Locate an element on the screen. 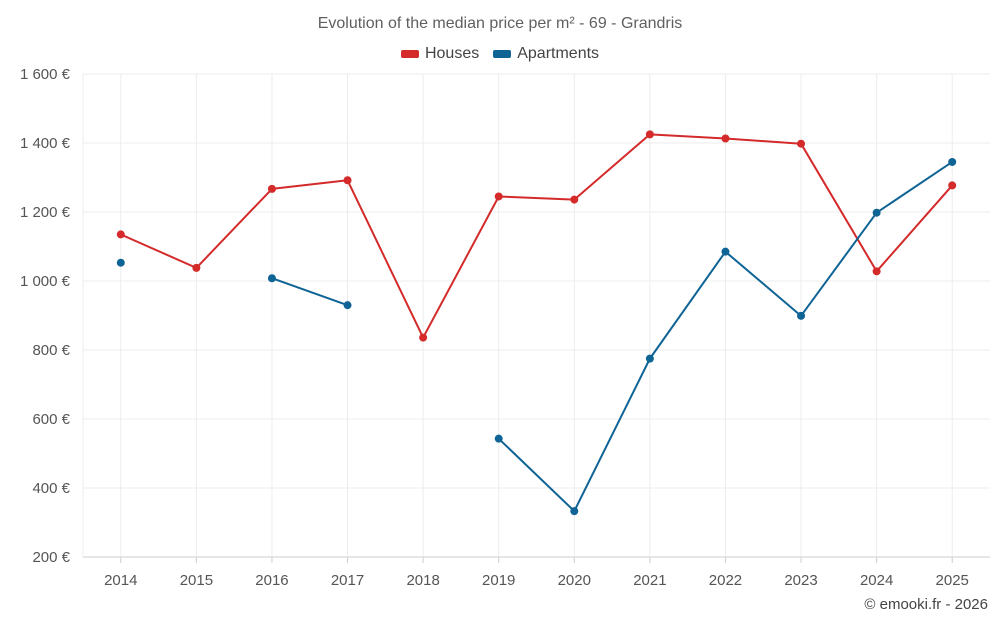 The image size is (1000, 625). legend-swatch-apartments is located at coordinates (502, 54).